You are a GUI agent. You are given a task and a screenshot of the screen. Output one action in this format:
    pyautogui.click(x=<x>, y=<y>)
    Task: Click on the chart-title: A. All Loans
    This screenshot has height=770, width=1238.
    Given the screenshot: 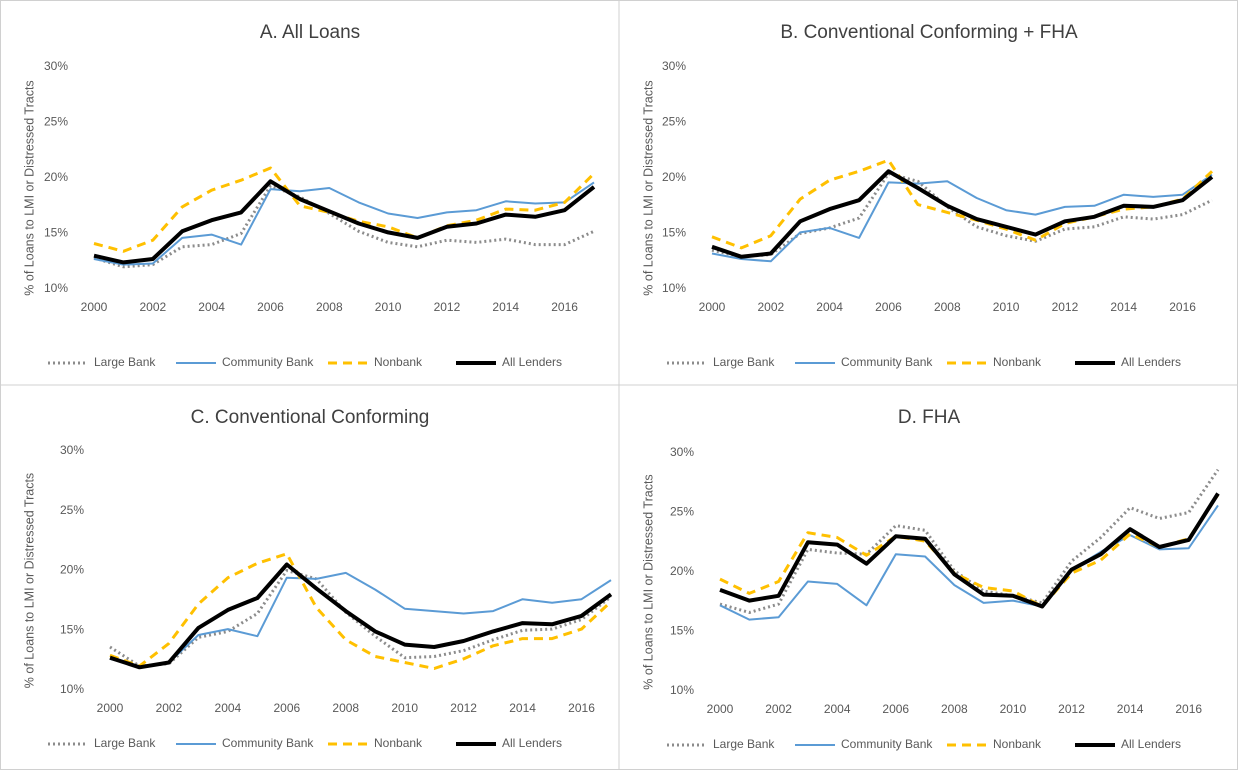 What is the action you would take?
    pyautogui.click(x=310, y=32)
    